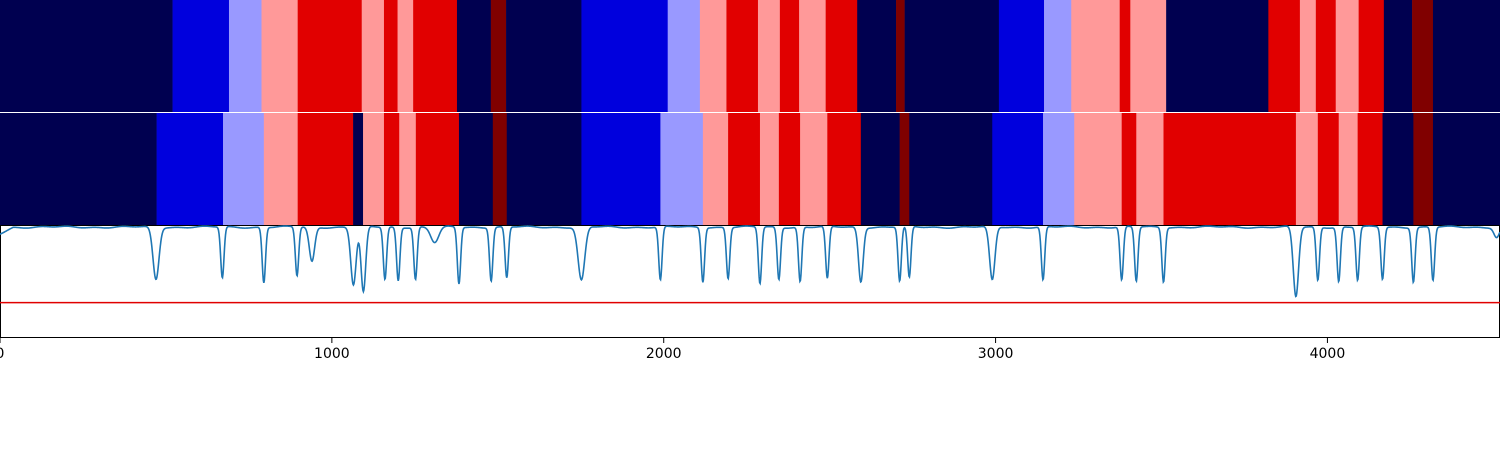 The width and height of the screenshot is (1500, 450). What do you see at coordinates (332, 354) in the screenshot?
I see `x-tick-label: 1000` at bounding box center [332, 354].